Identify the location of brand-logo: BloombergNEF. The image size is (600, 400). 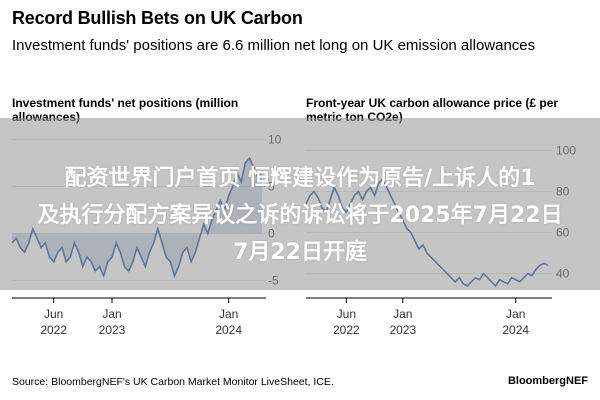
(547, 381).